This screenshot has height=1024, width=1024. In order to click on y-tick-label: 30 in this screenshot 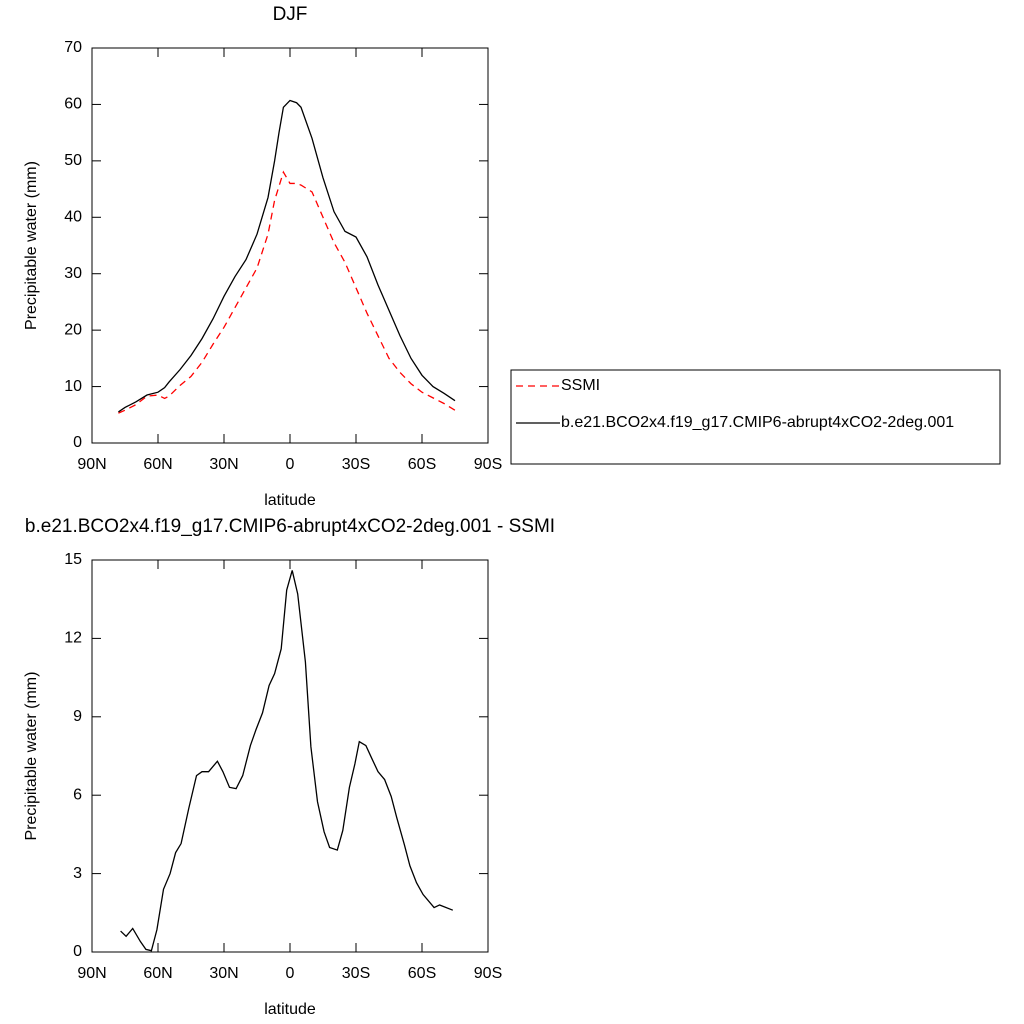, I will do `click(73, 273)`.